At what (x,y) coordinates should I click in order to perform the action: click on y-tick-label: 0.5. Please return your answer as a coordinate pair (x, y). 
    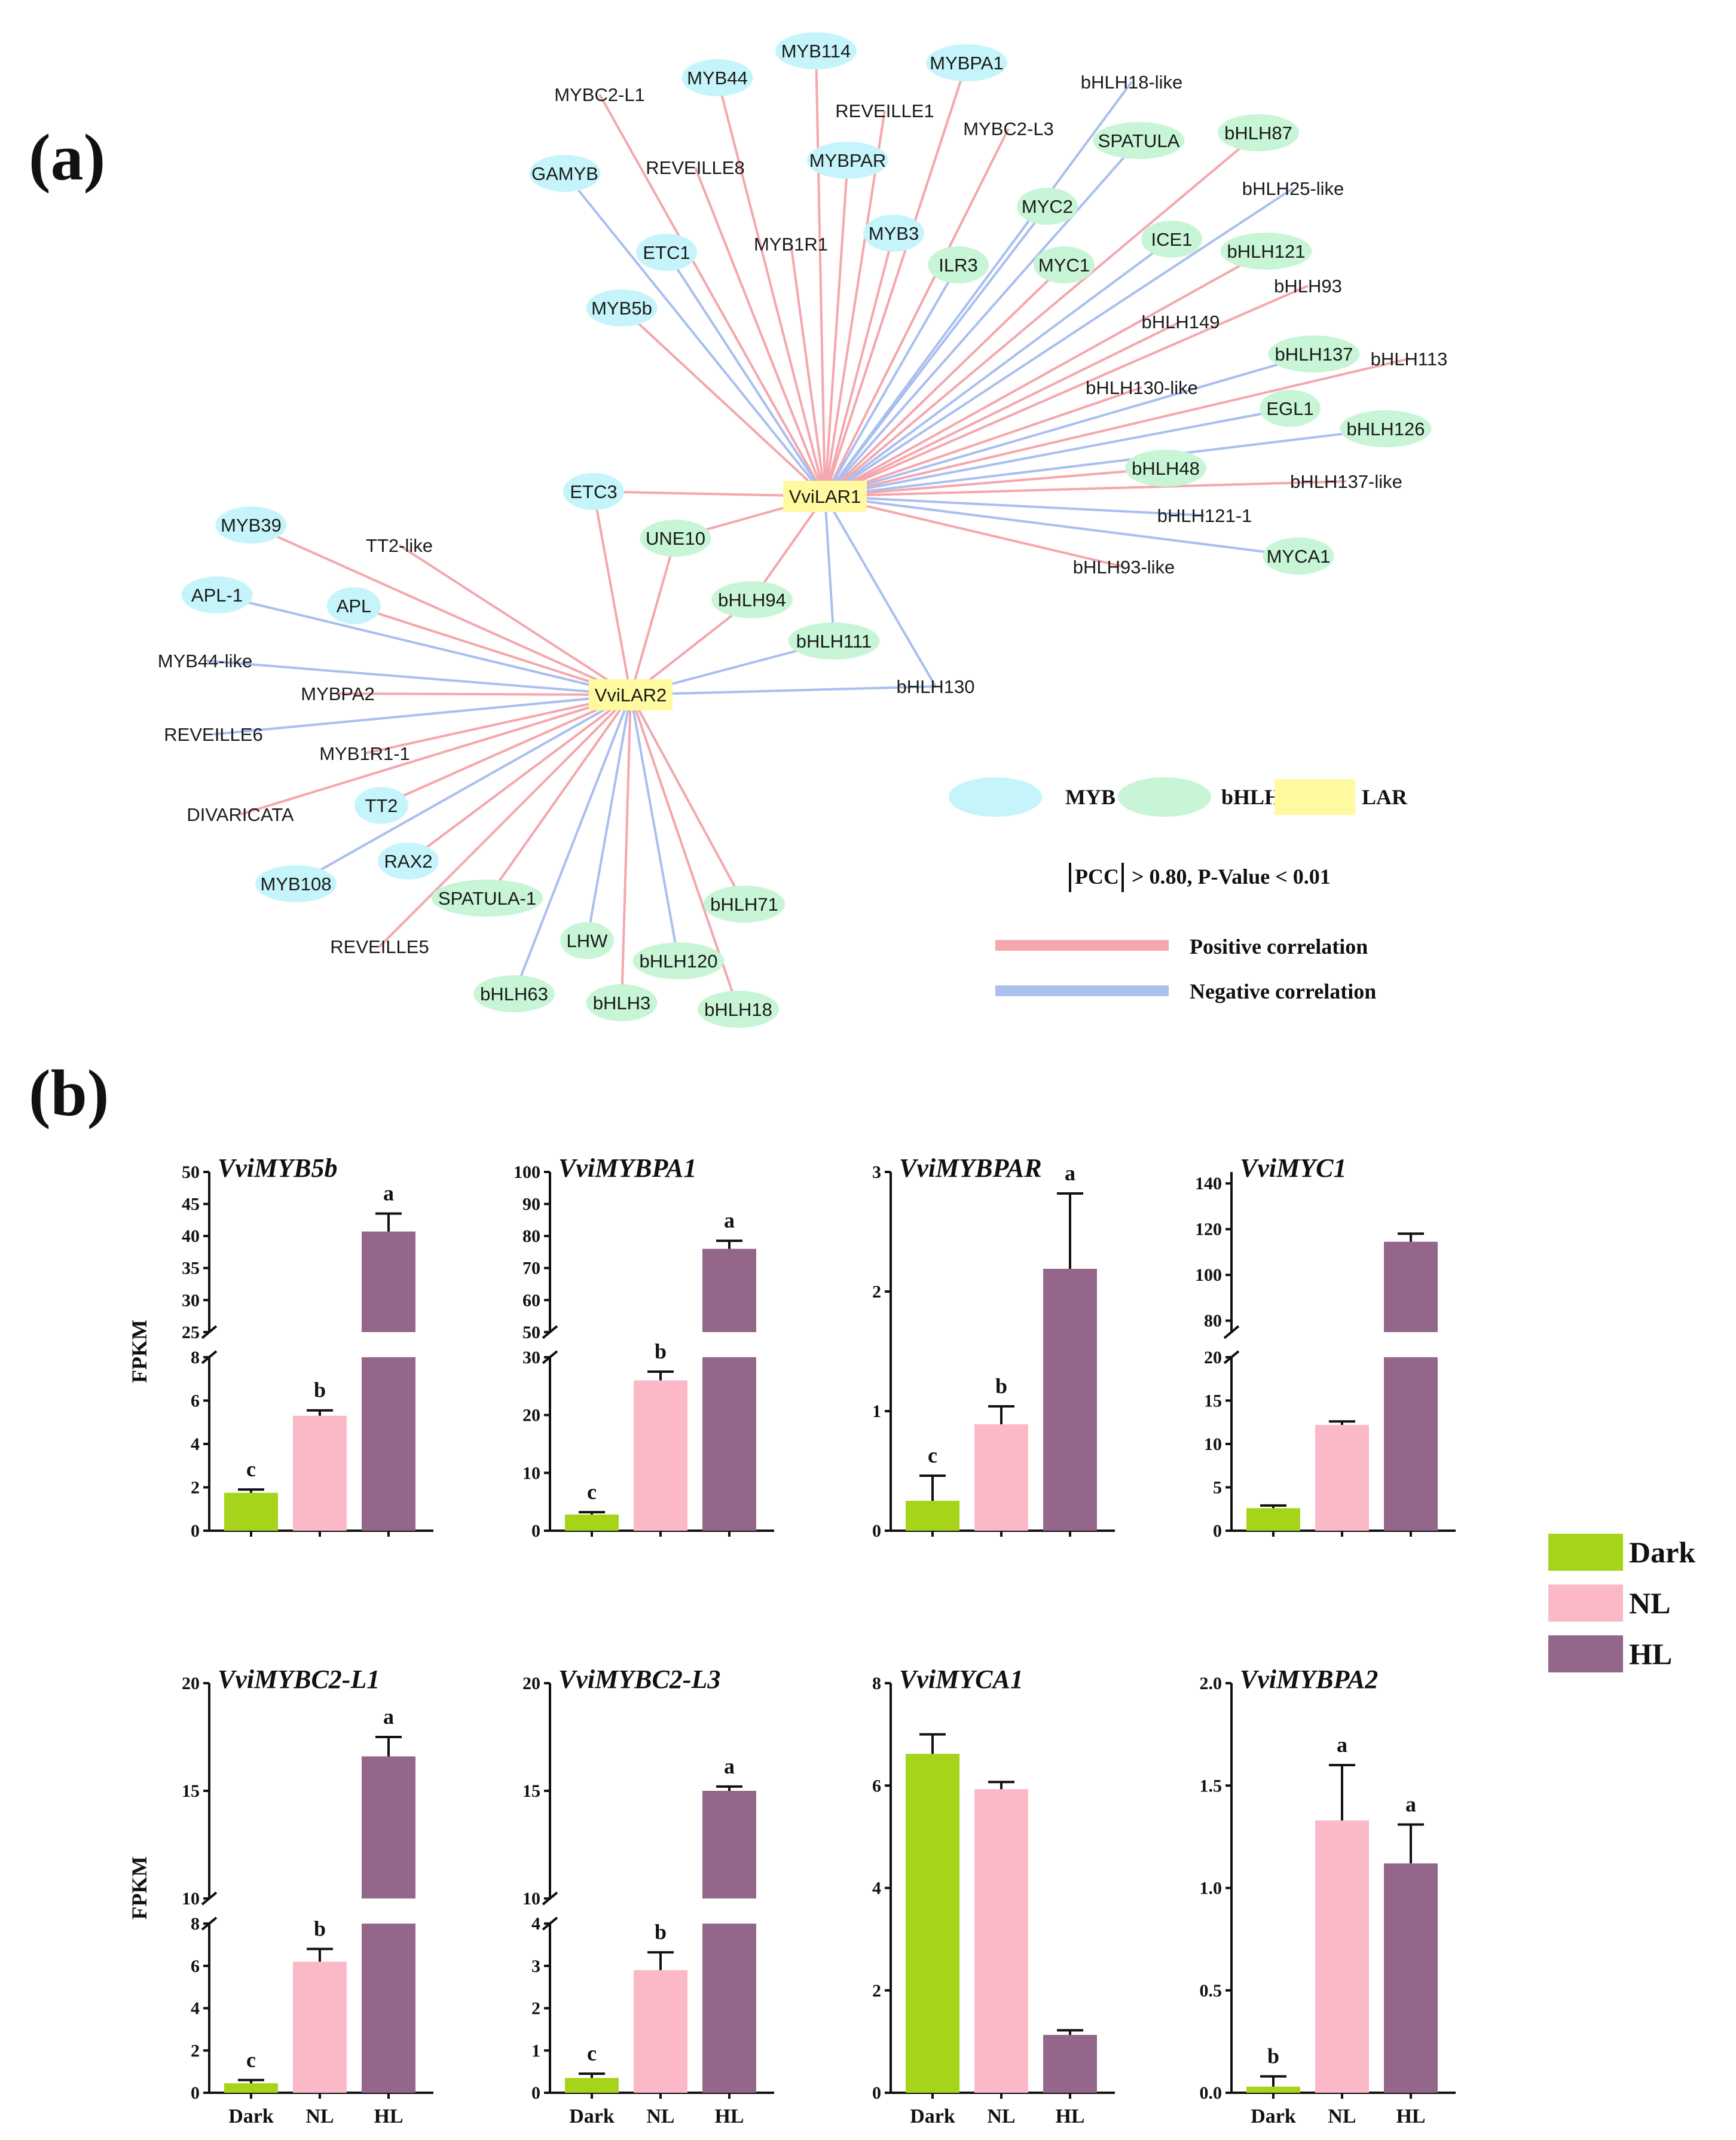
    Looking at the image, I should click on (1211, 1991).